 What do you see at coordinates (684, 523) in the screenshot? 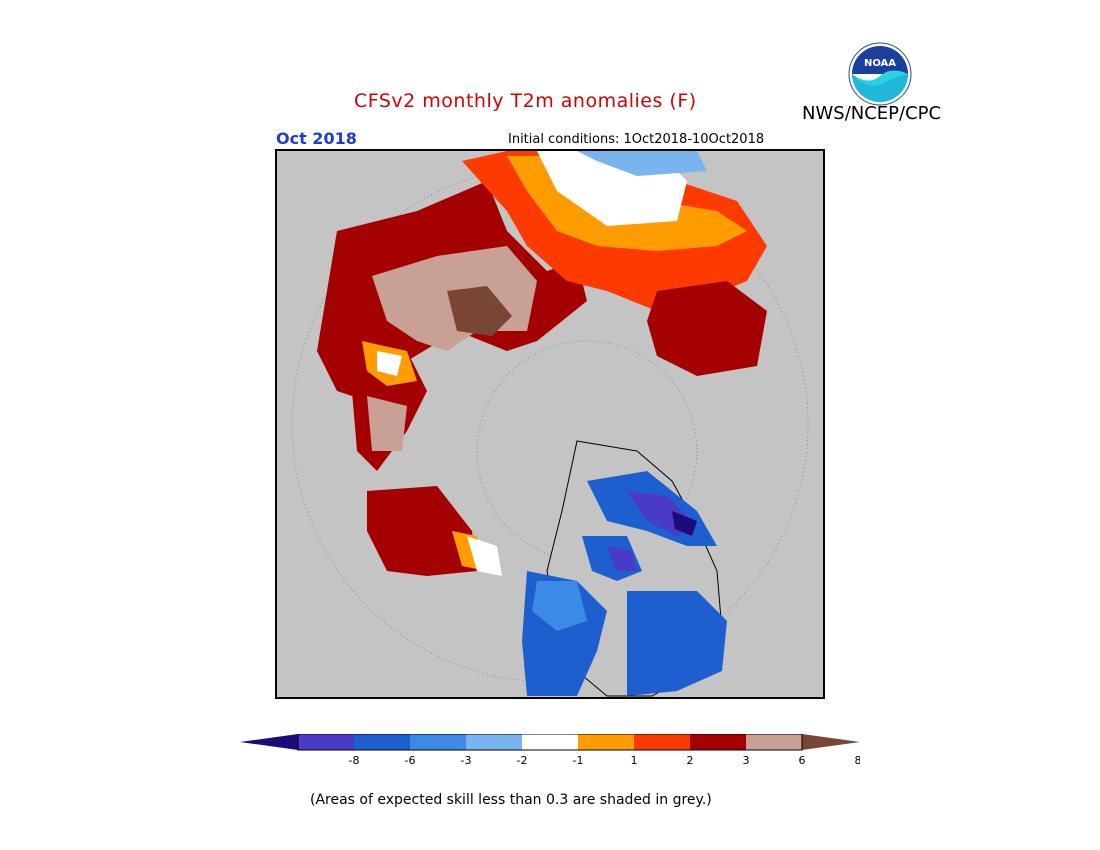
I see `baffin-extreme-cold` at bounding box center [684, 523].